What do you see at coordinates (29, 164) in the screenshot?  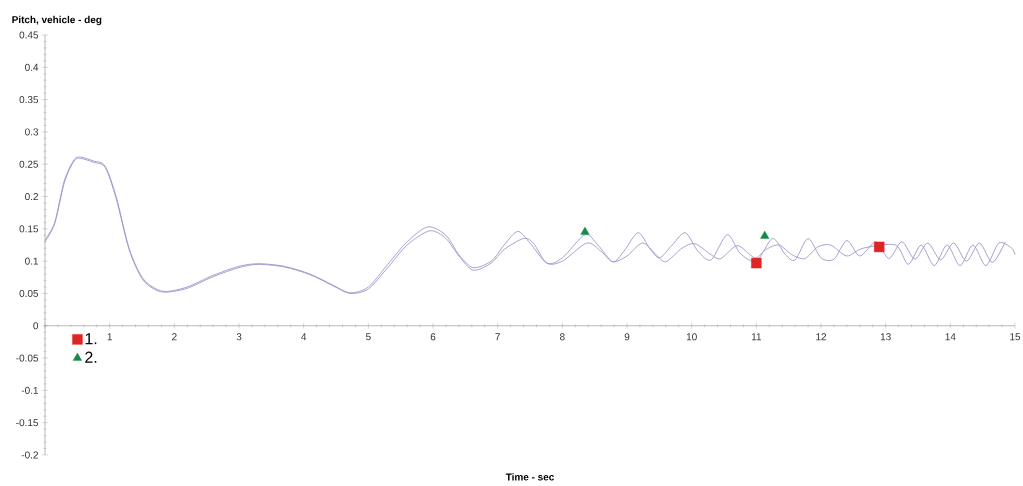 I see `y-tick-label: 0.25` at bounding box center [29, 164].